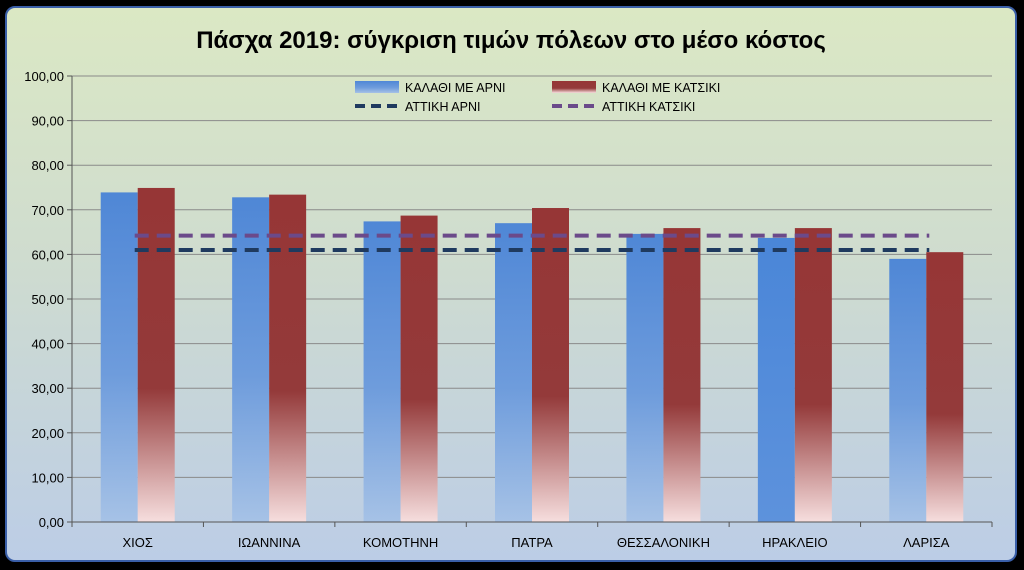 The image size is (1024, 570). I want to click on x-category-label: ΛΑΡΙΣΑ, so click(926, 542).